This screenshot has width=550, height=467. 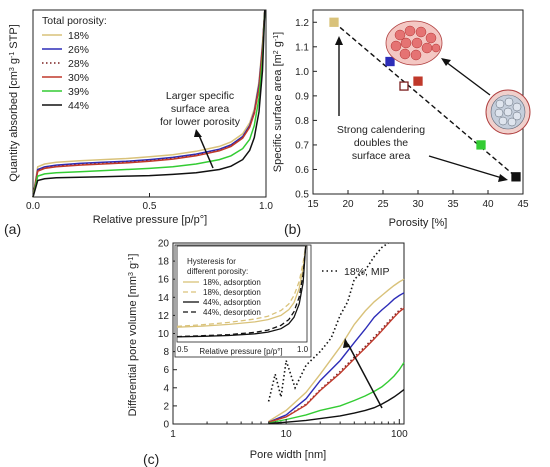 I want to click on panel-b-ytick-label: 0.7, so click(x=302, y=145).